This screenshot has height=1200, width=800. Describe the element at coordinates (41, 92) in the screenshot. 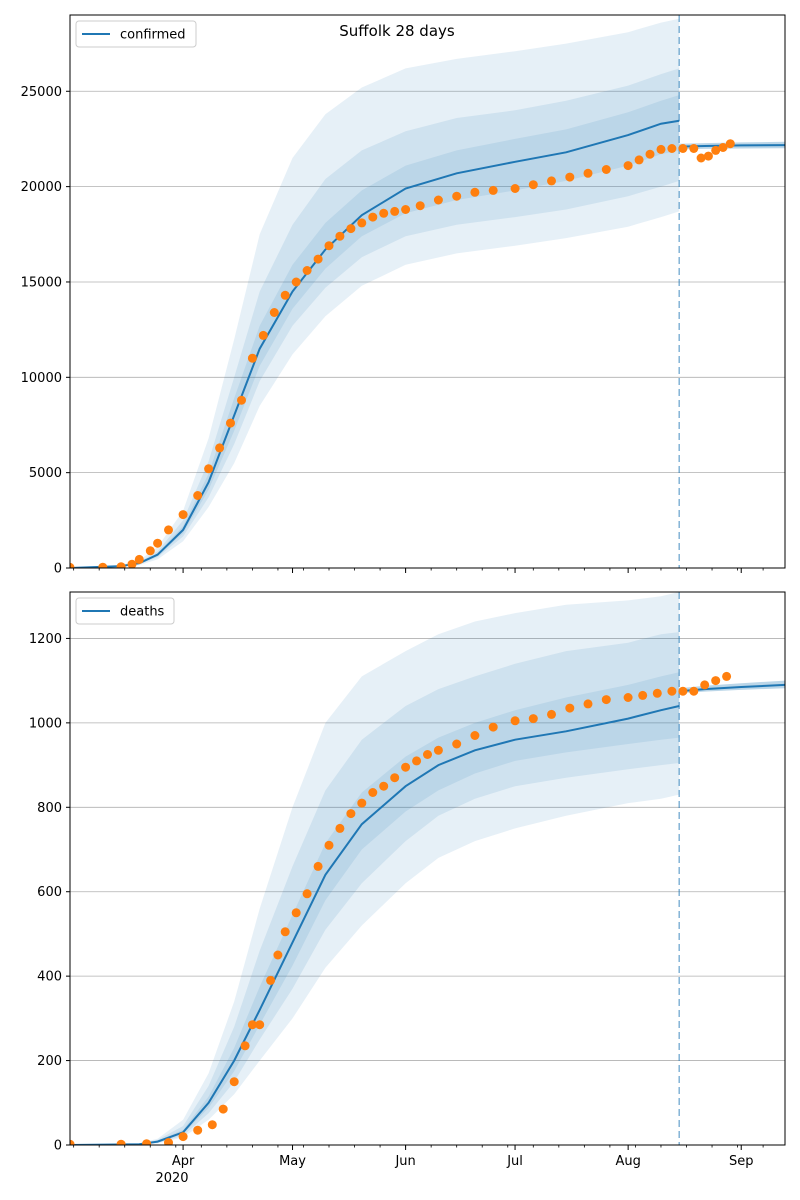

I see `y-tick-label: 25000` at that location.